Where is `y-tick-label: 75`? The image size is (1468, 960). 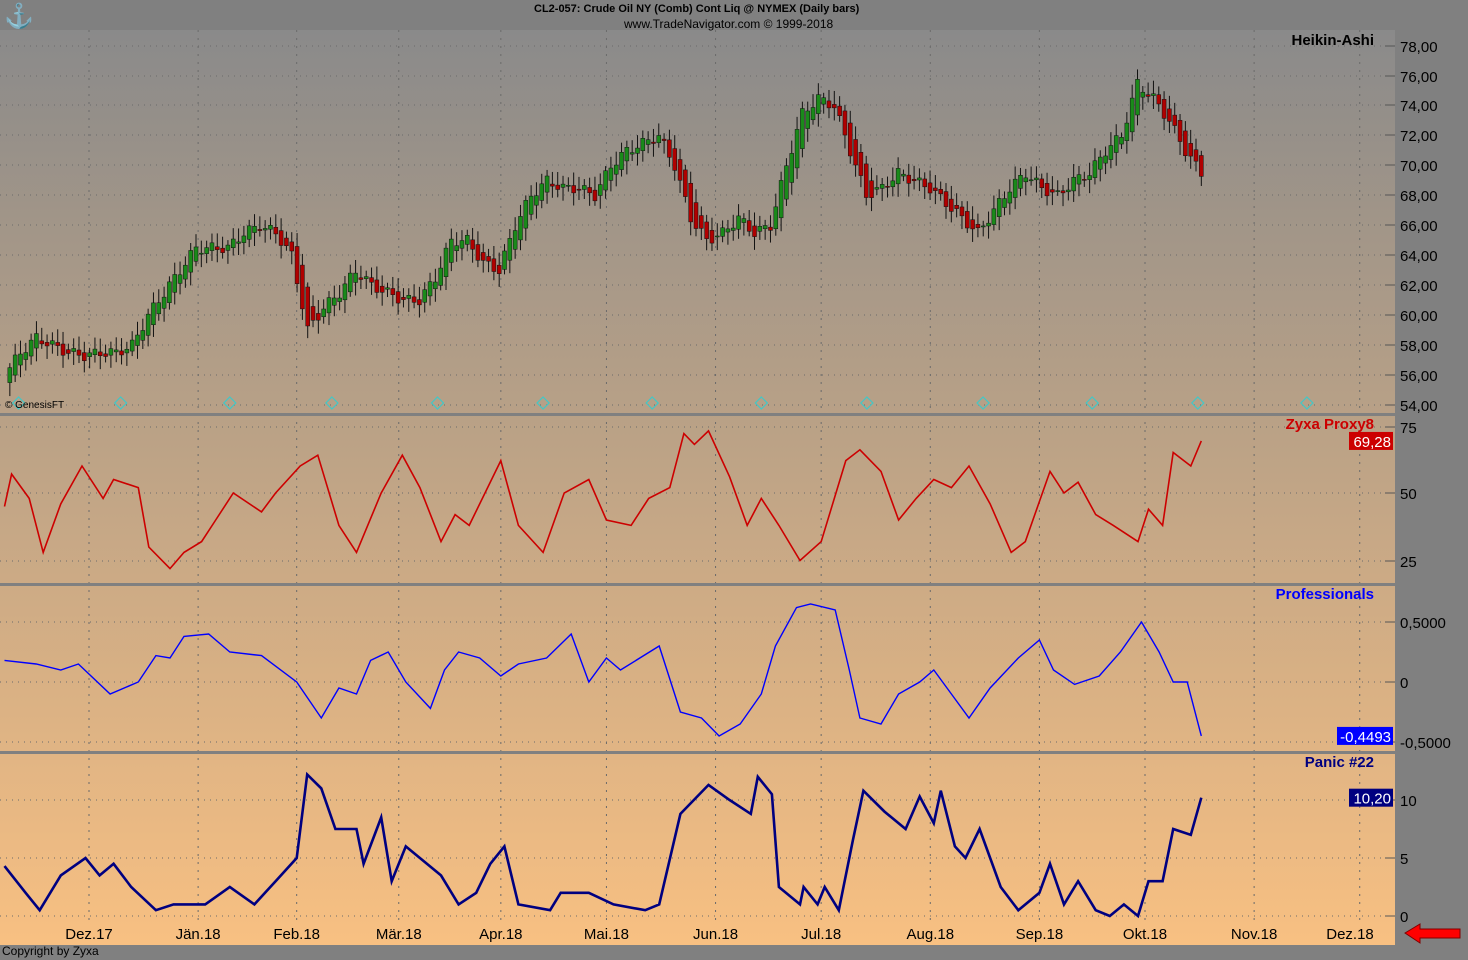
y-tick-label: 75 is located at coordinates (1408, 428).